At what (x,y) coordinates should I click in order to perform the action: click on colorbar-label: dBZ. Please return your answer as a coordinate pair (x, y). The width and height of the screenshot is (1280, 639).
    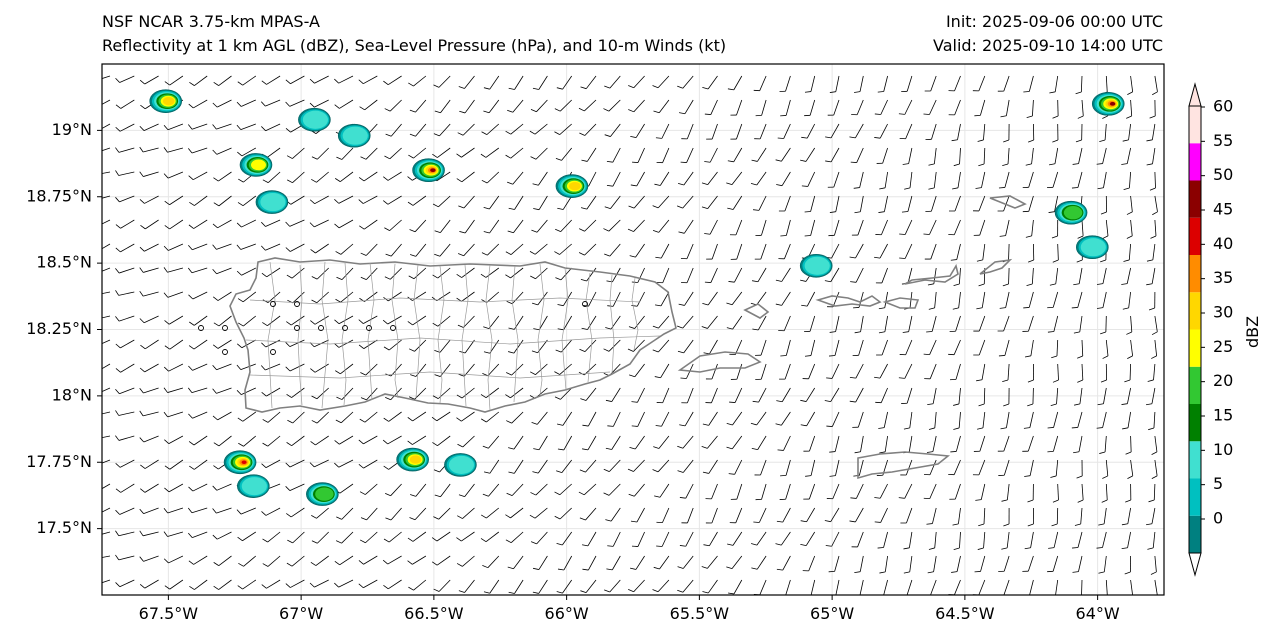
    Looking at the image, I should click on (1252, 332).